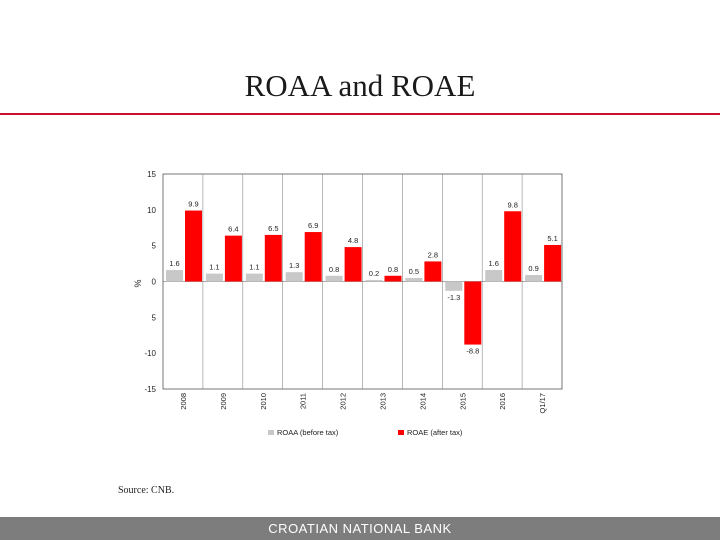 The height and width of the screenshot is (540, 720). What do you see at coordinates (360, 114) in the screenshot?
I see `title-divider` at bounding box center [360, 114].